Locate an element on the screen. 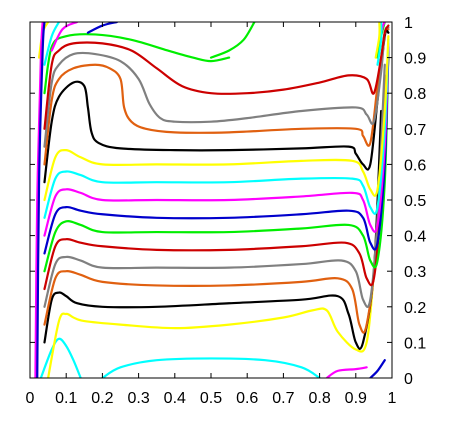  x-tick-label: 0.5 is located at coordinates (211, 398).